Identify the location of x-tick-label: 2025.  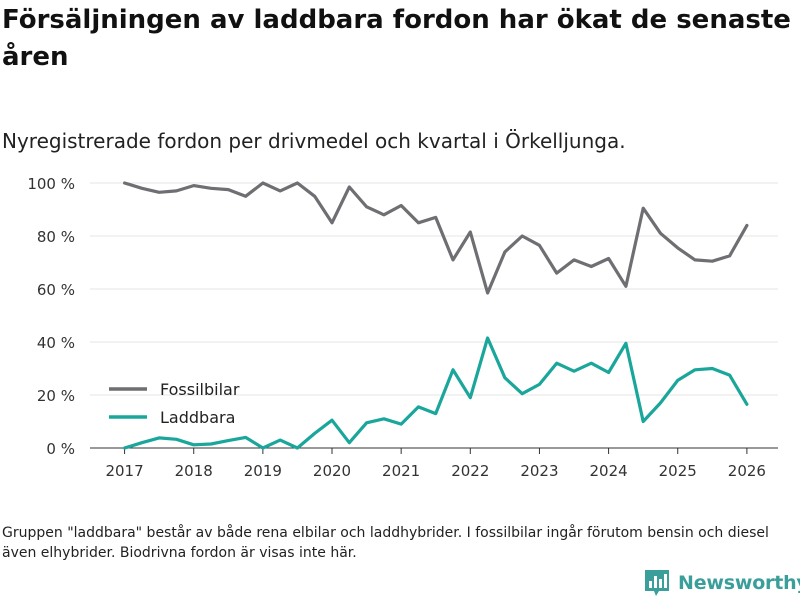
(678, 471).